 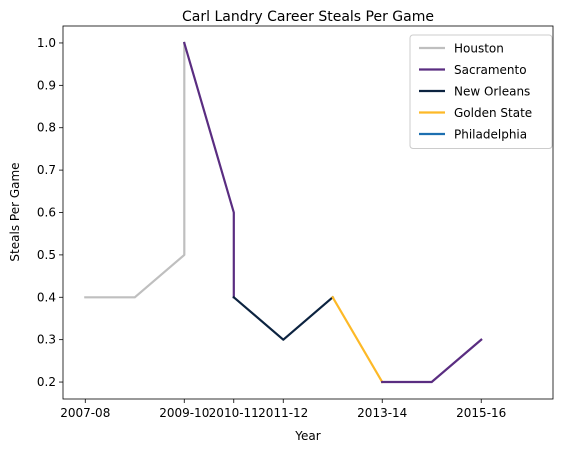 What do you see at coordinates (492, 92) in the screenshot?
I see `legend-label: New Orleans` at bounding box center [492, 92].